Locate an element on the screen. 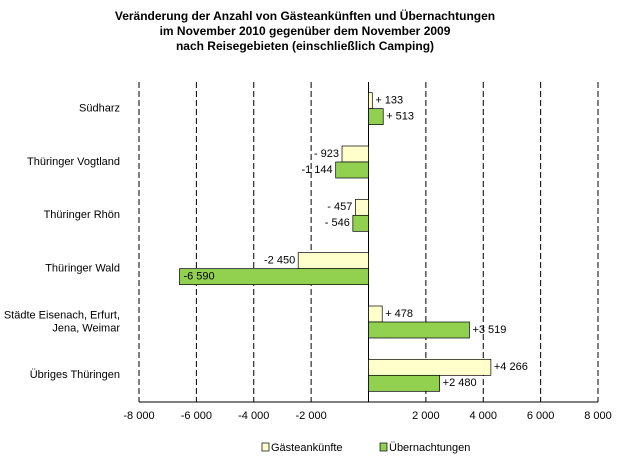 Image resolution: width=619 pixels, height=466 pixels. y-tick-label: Südharz is located at coordinates (99, 109).